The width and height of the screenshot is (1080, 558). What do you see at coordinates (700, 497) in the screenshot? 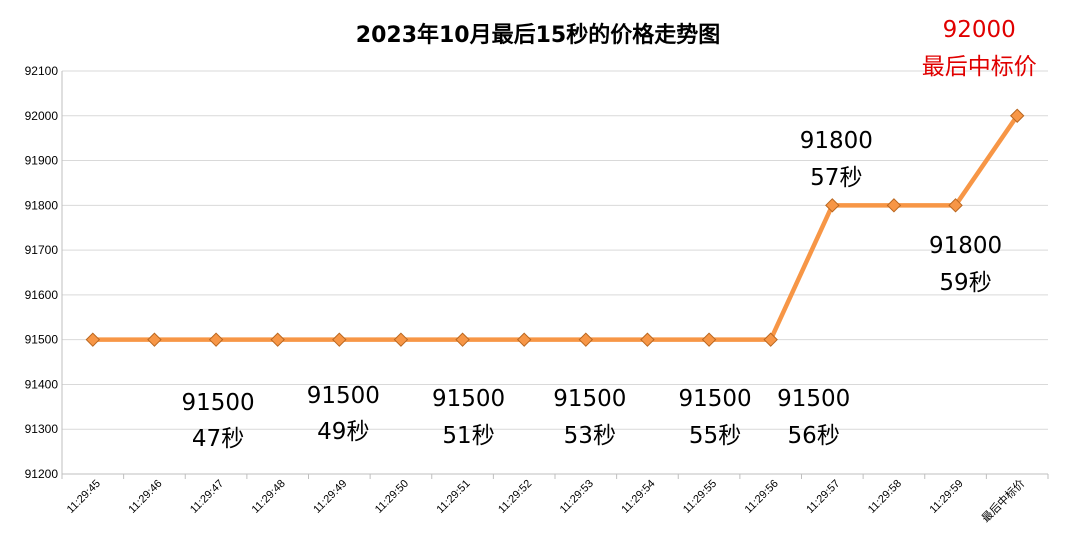
I see `x-tick-label: 11:29:55` at bounding box center [700, 497].